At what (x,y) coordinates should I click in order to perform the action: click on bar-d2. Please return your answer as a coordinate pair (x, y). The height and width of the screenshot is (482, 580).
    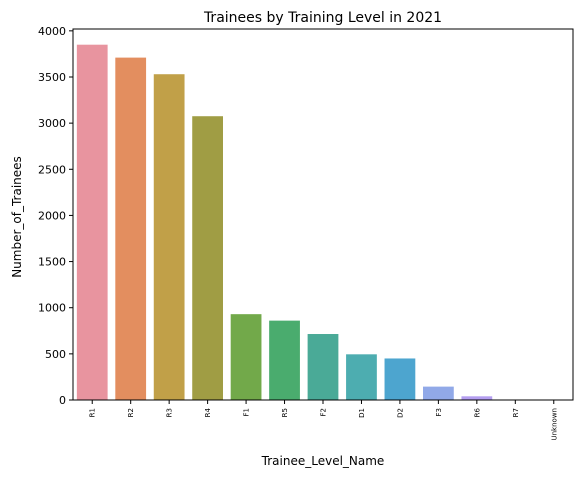
    Looking at the image, I should click on (400, 379).